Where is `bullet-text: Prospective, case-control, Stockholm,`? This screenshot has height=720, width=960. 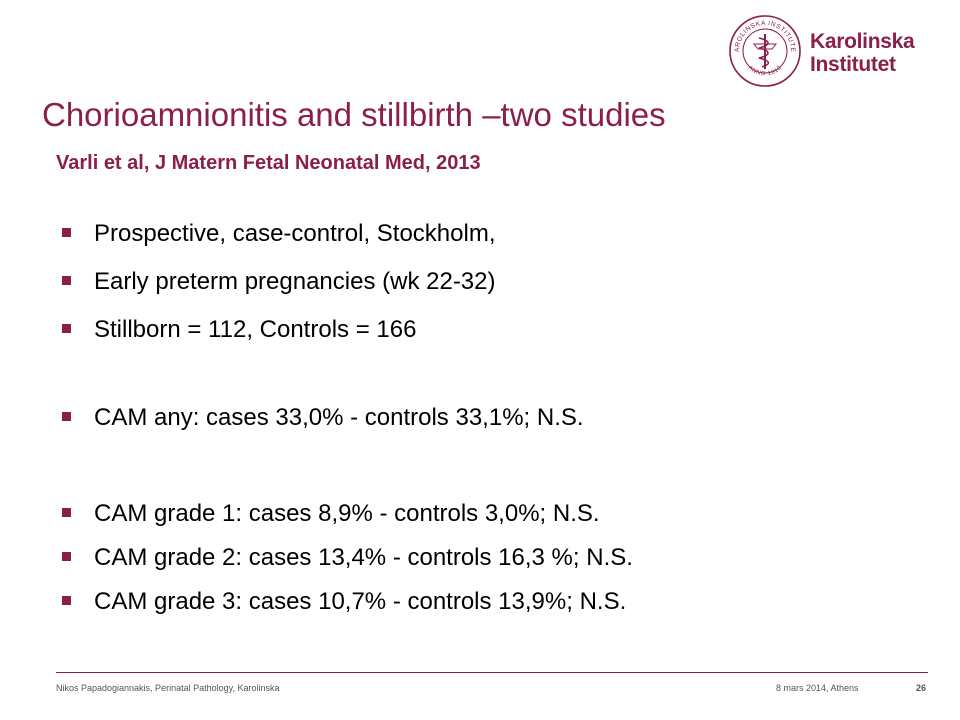
bullet-text: Prospective, case-control, Stockholm, is located at coordinates (295, 233).